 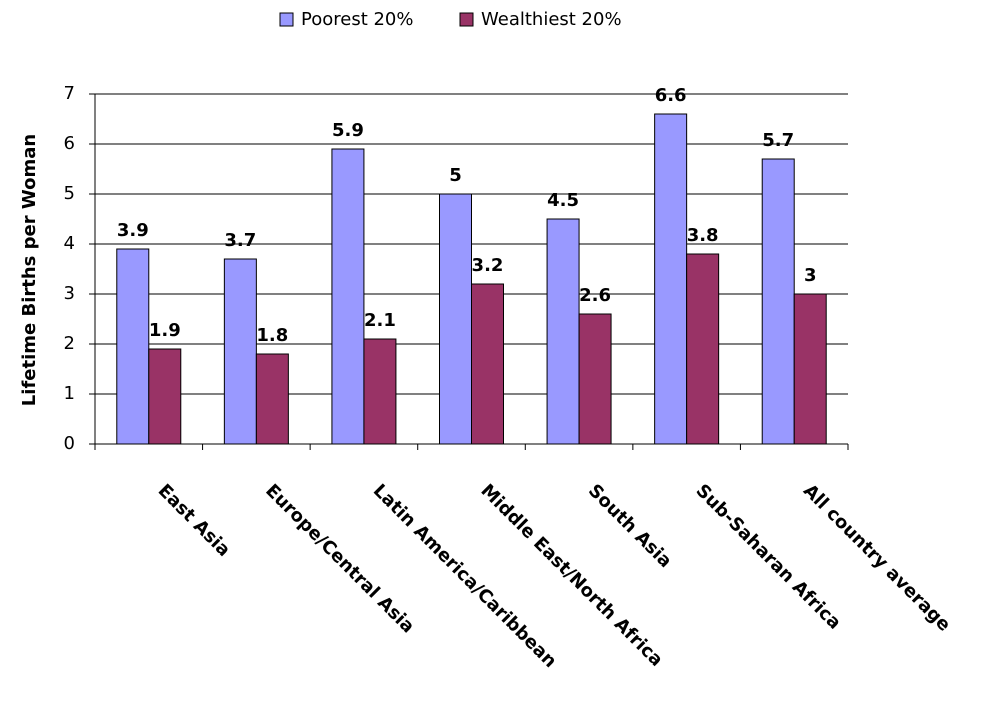 I want to click on y-tick-label: 3, so click(x=69, y=293).